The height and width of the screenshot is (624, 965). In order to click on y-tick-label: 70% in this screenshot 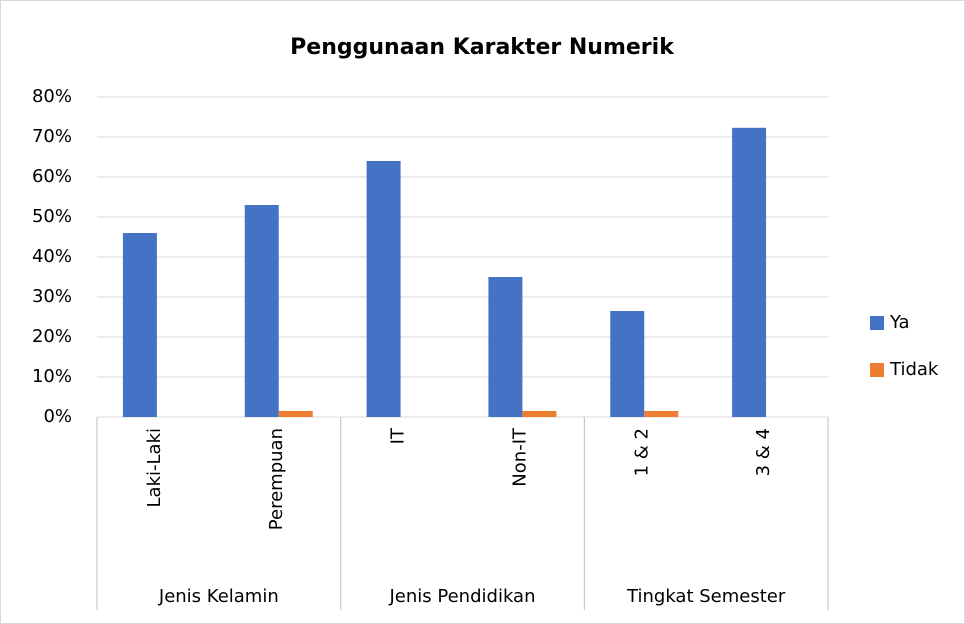, I will do `click(52, 136)`.